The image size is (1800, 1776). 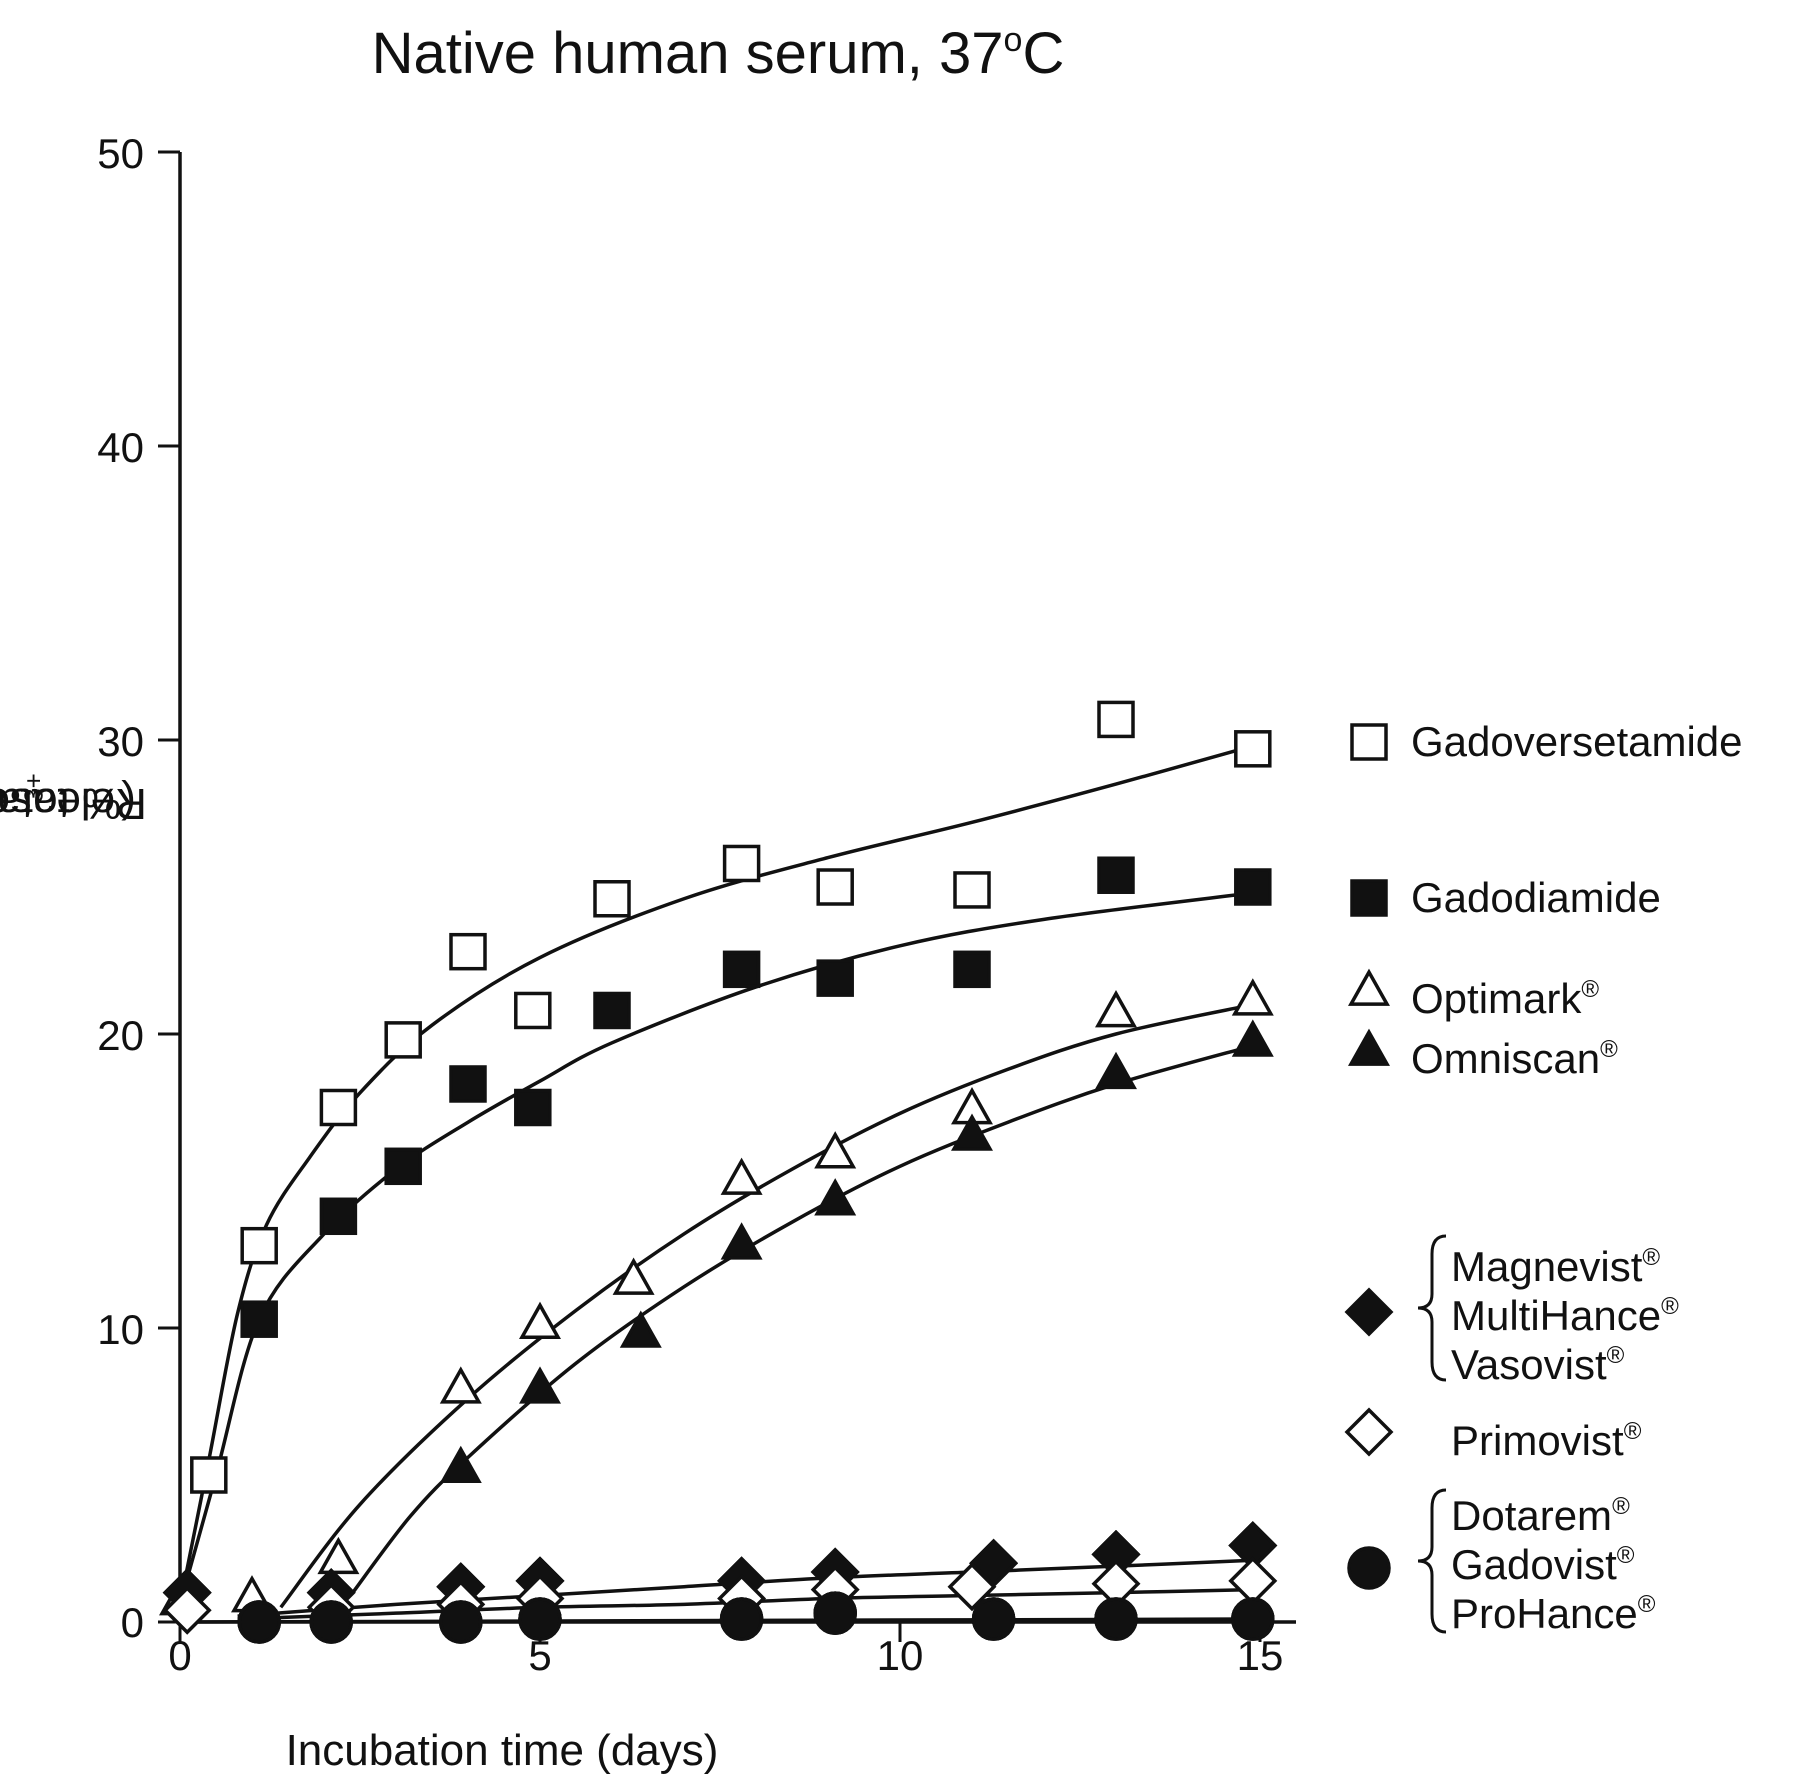 I want to click on y-tick-label-0: 0, so click(x=132, y=1622).